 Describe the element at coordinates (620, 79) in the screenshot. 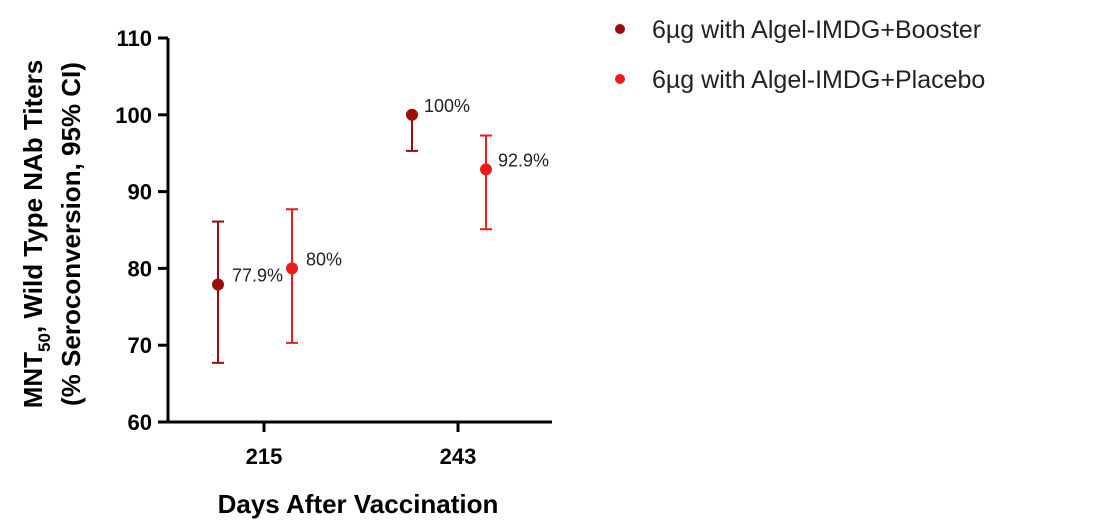

I see `legend-marker-placebo` at that location.